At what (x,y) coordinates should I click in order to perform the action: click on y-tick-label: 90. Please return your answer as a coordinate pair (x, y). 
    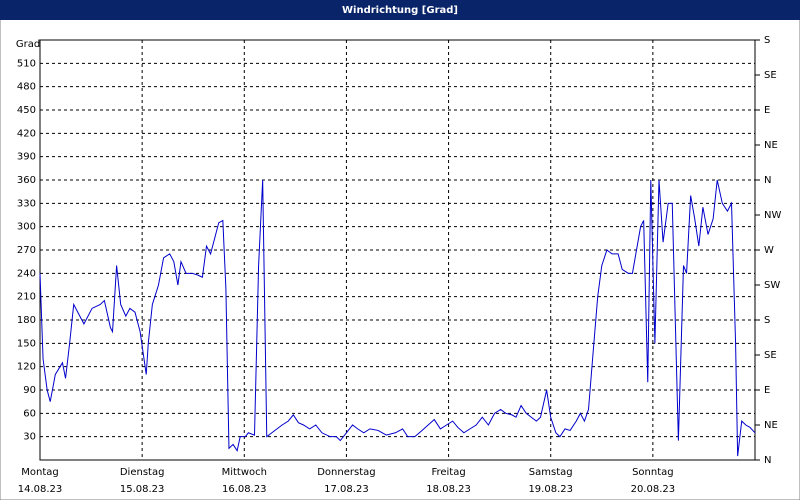
    Looking at the image, I should click on (29, 390).